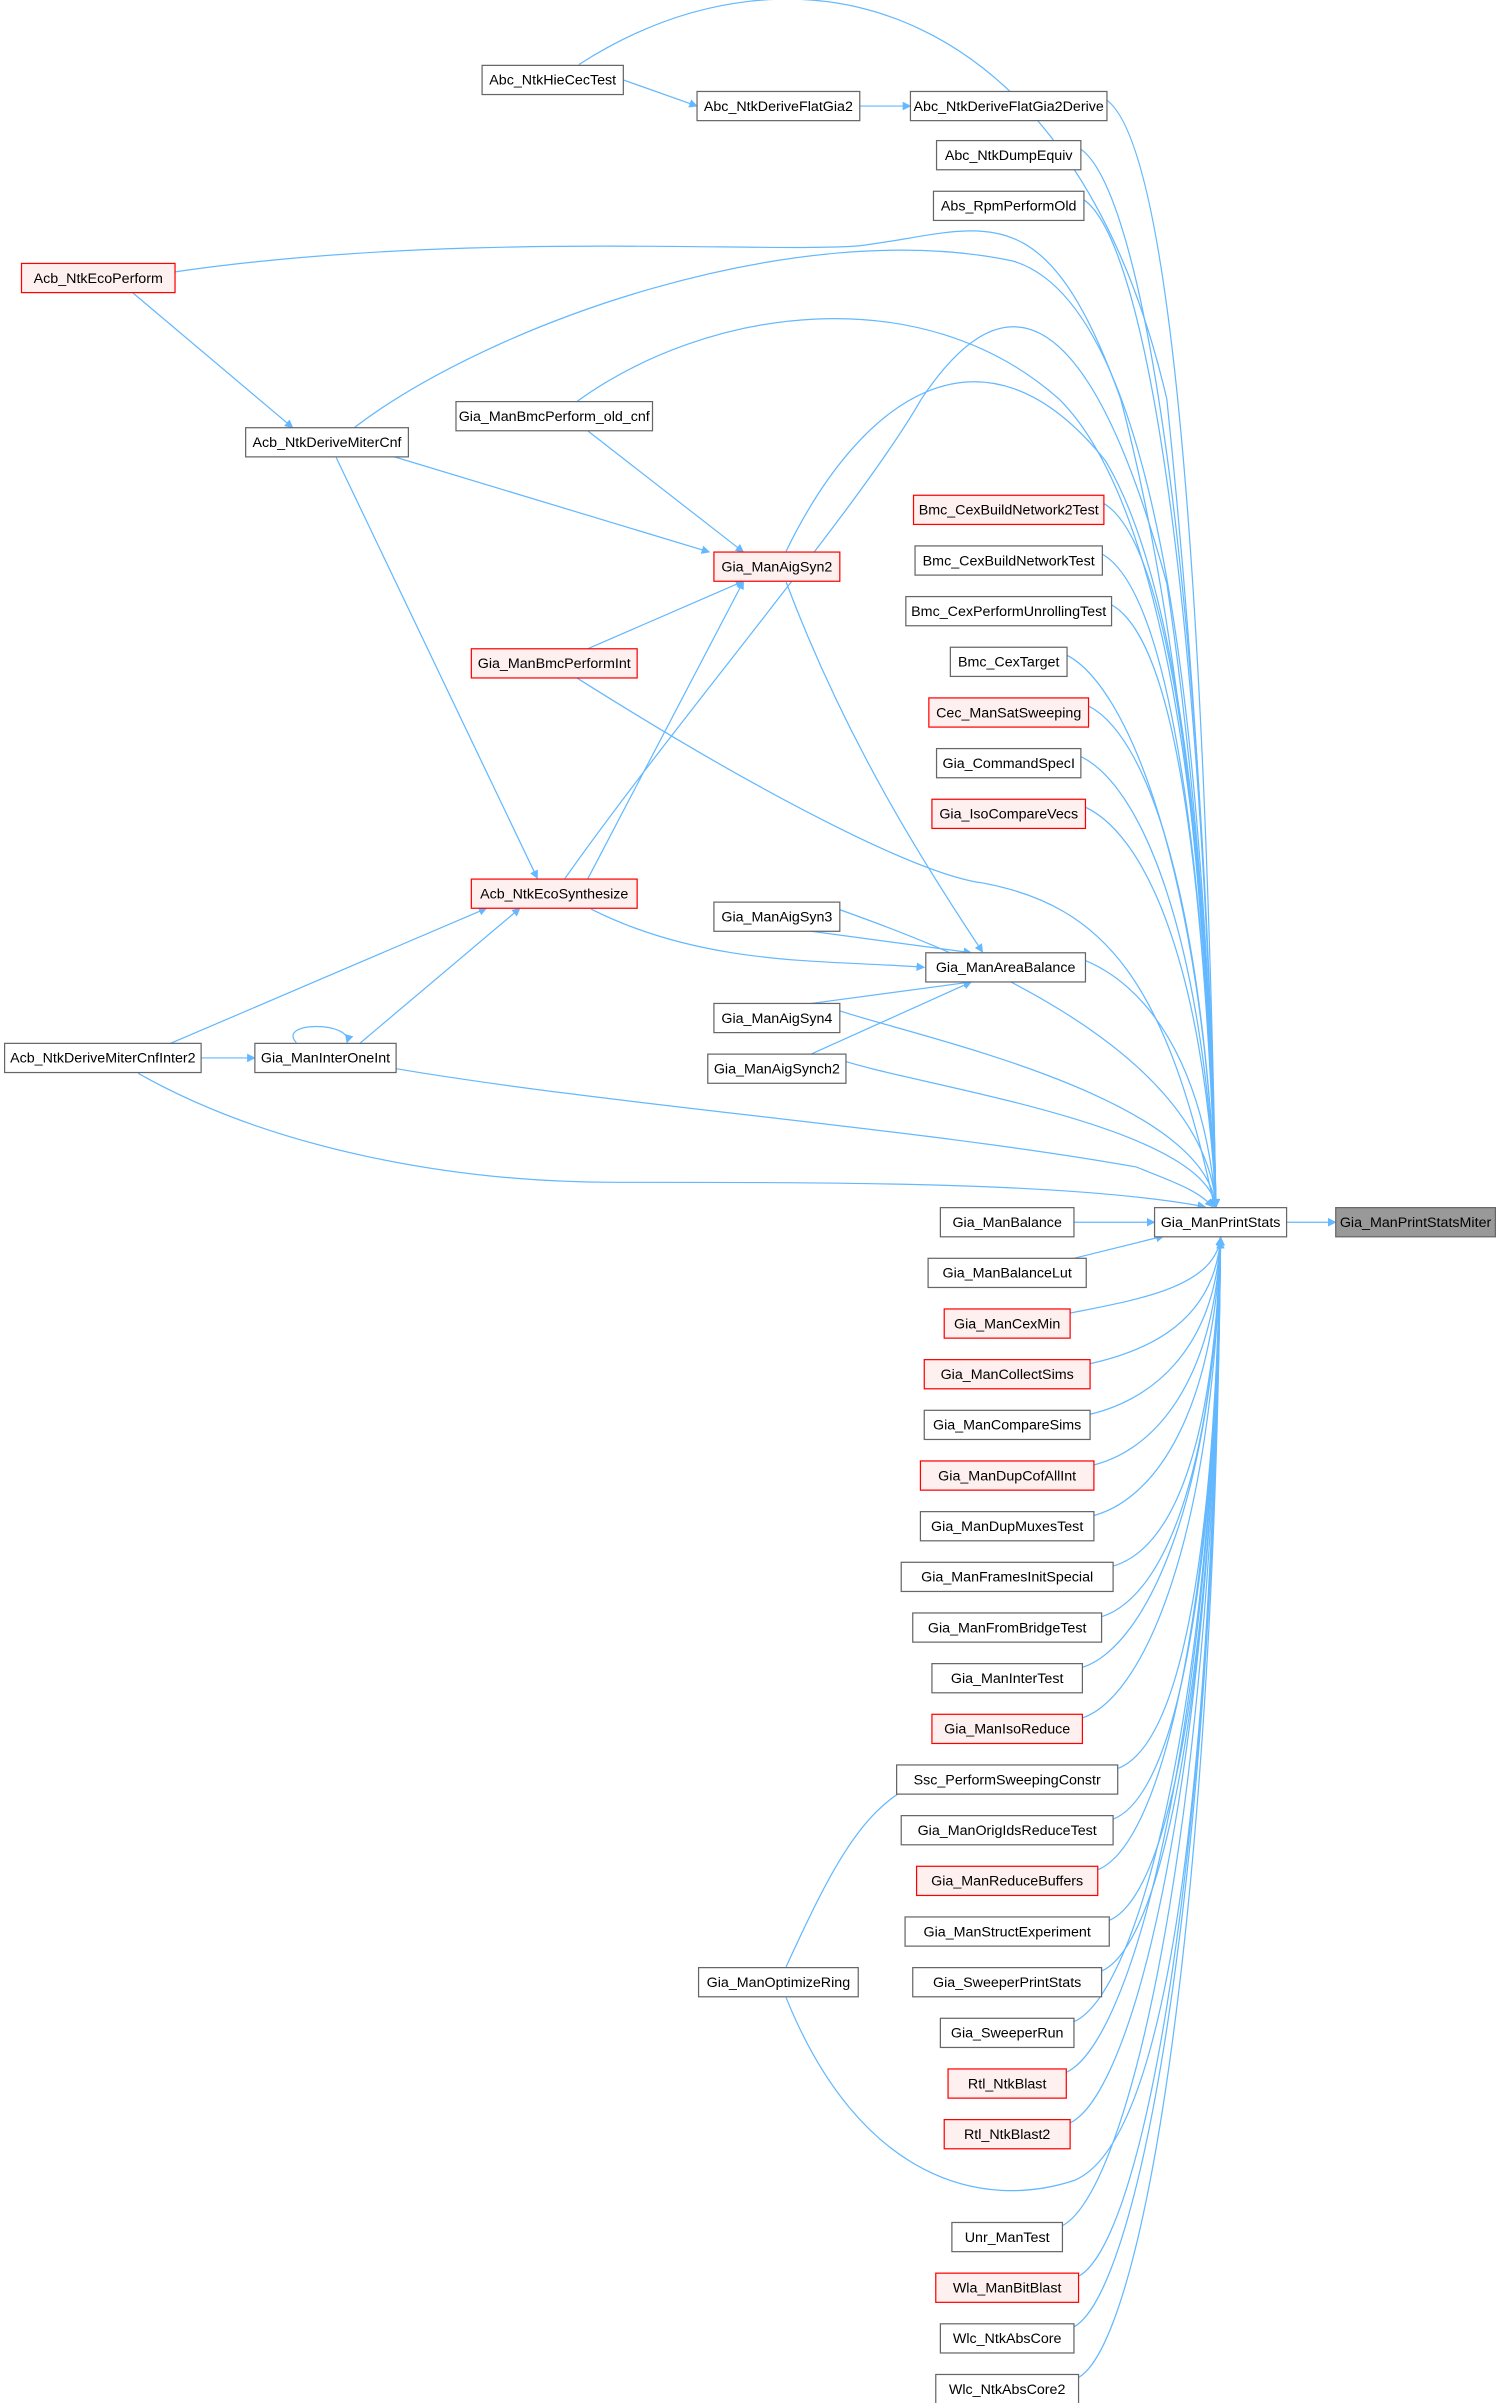  I want to click on node-acb-ntkecosynthesize: Acb_NtkEcoSynthesize, so click(554, 893).